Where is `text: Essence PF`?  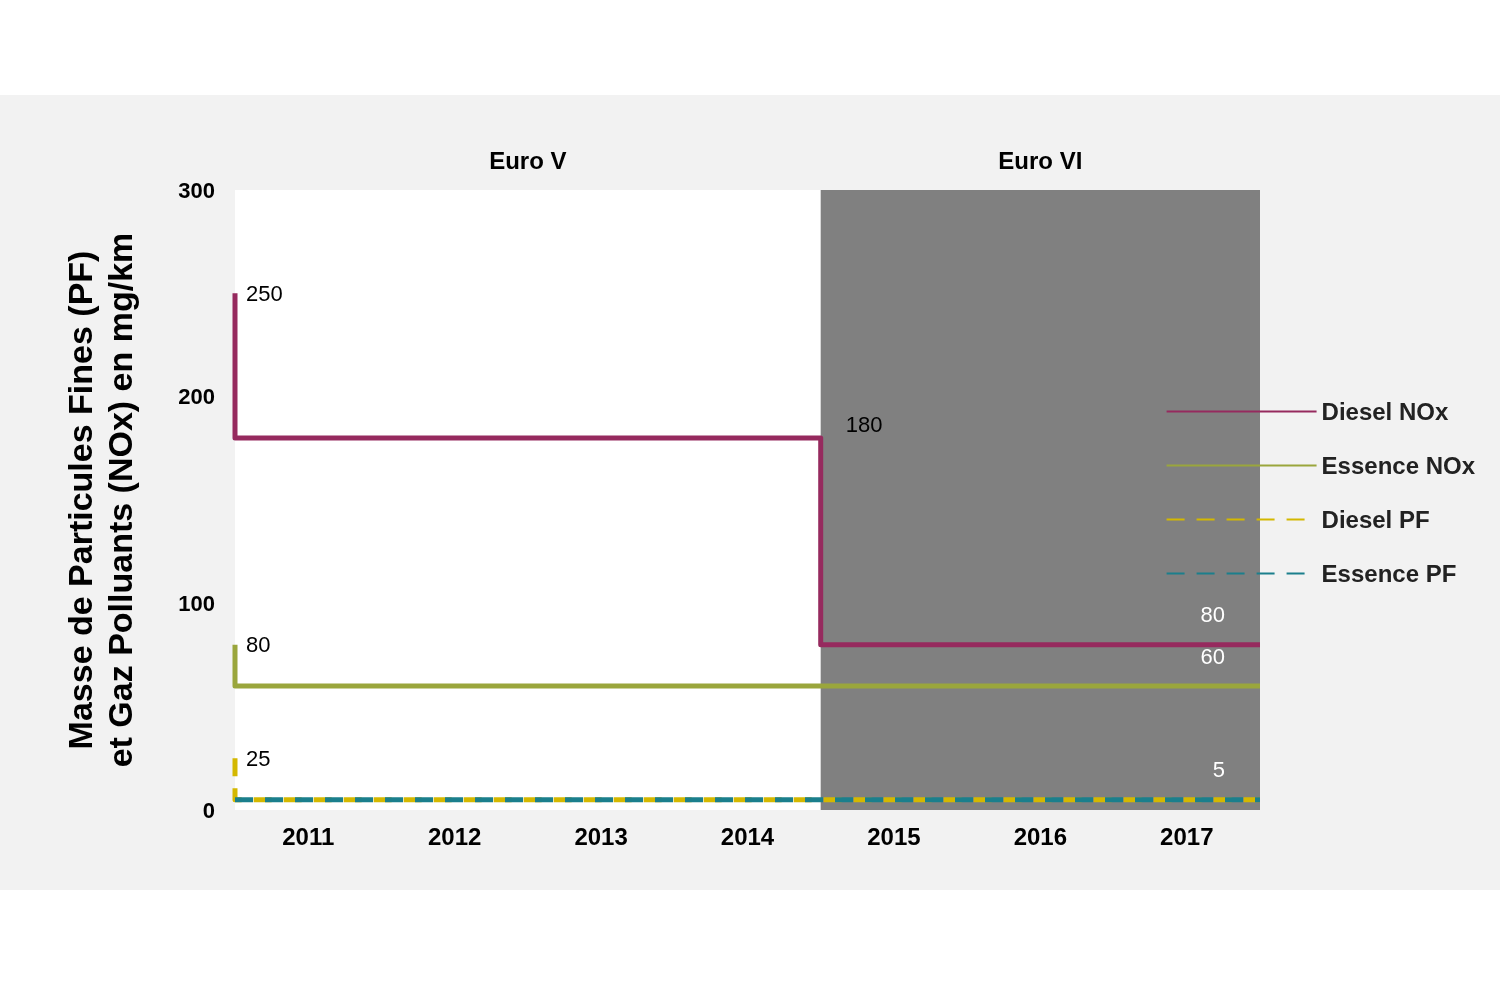 text: Essence PF is located at coordinates (1389, 573).